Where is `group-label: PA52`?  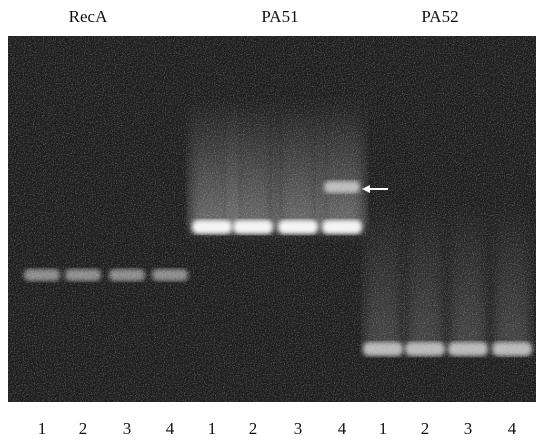
group-label: PA52 is located at coordinates (439, 16).